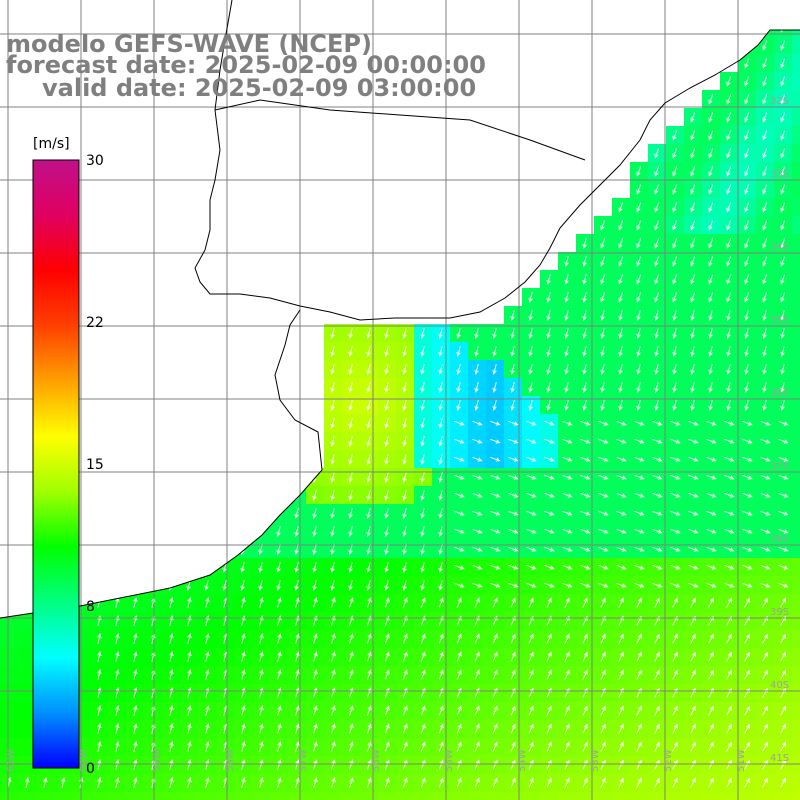 The height and width of the screenshot is (800, 800). Describe the element at coordinates (668, 760) in the screenshot. I see `lon-label: 52W` at that location.